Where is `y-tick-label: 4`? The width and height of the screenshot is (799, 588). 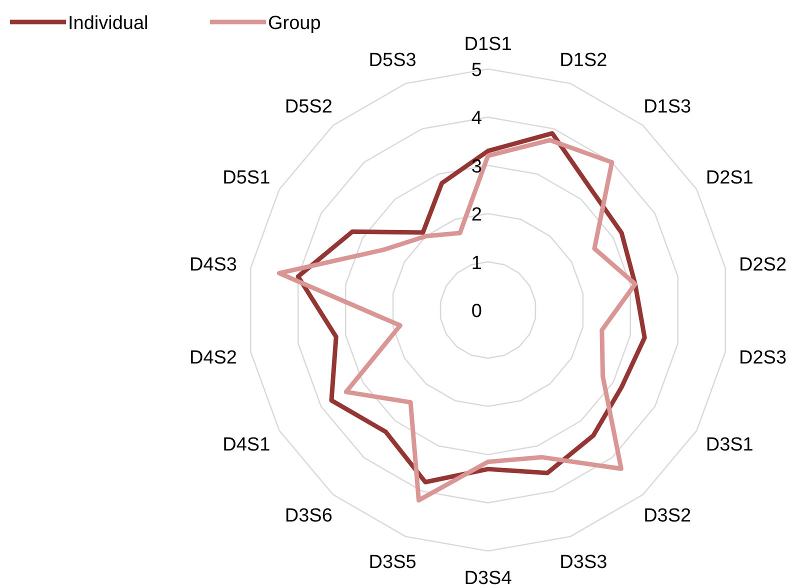
y-tick-label: 4 is located at coordinates (476, 119).